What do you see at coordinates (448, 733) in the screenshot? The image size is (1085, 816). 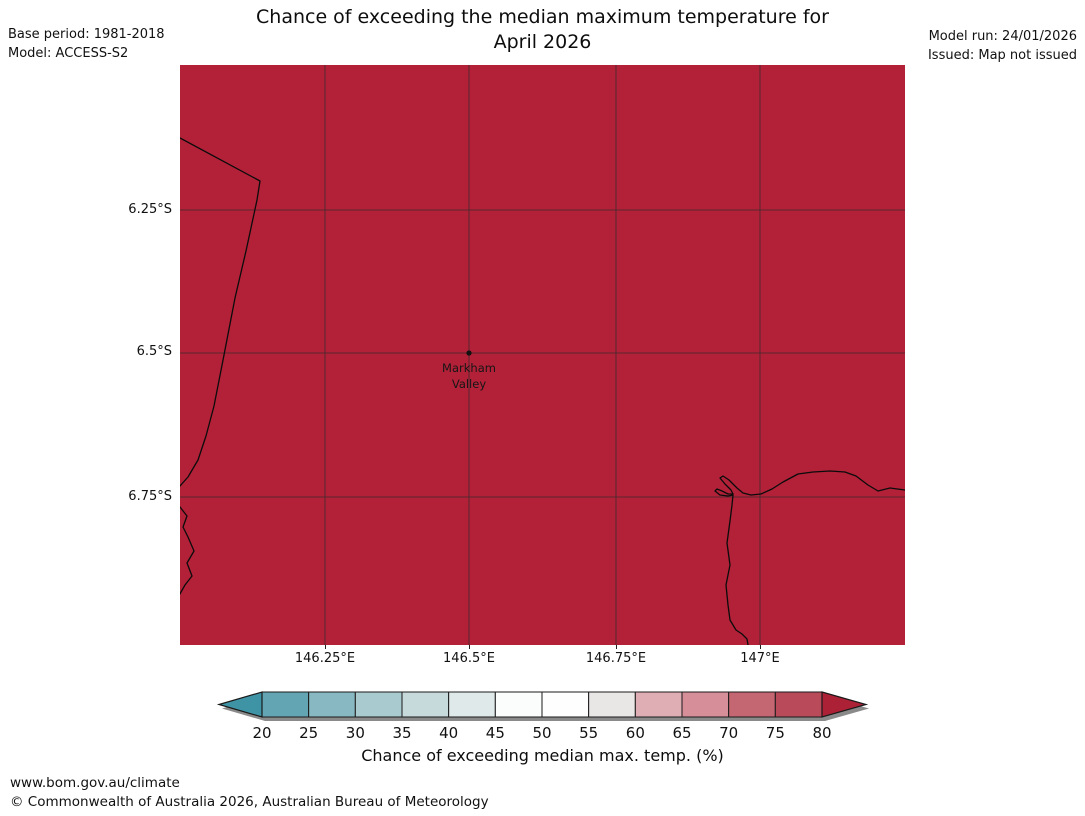 I see `colorbar-tick-label: 40` at bounding box center [448, 733].